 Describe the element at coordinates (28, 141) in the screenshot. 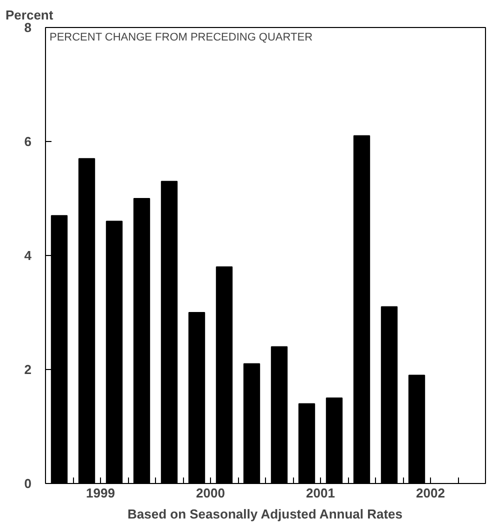

I see `y-tick-label: 6` at that location.